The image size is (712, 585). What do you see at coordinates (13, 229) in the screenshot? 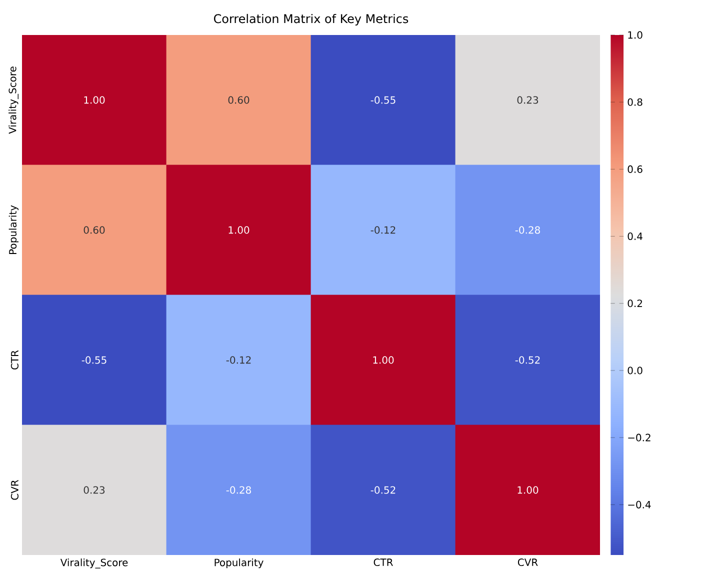
I see `y-tick-label: Popularity` at bounding box center [13, 229].